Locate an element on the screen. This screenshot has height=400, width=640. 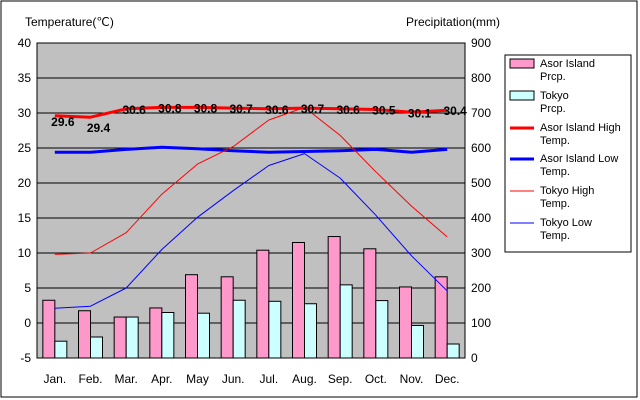
legend-tokyo-low-label: Tokyo Low Temp. is located at coordinates (566, 229).